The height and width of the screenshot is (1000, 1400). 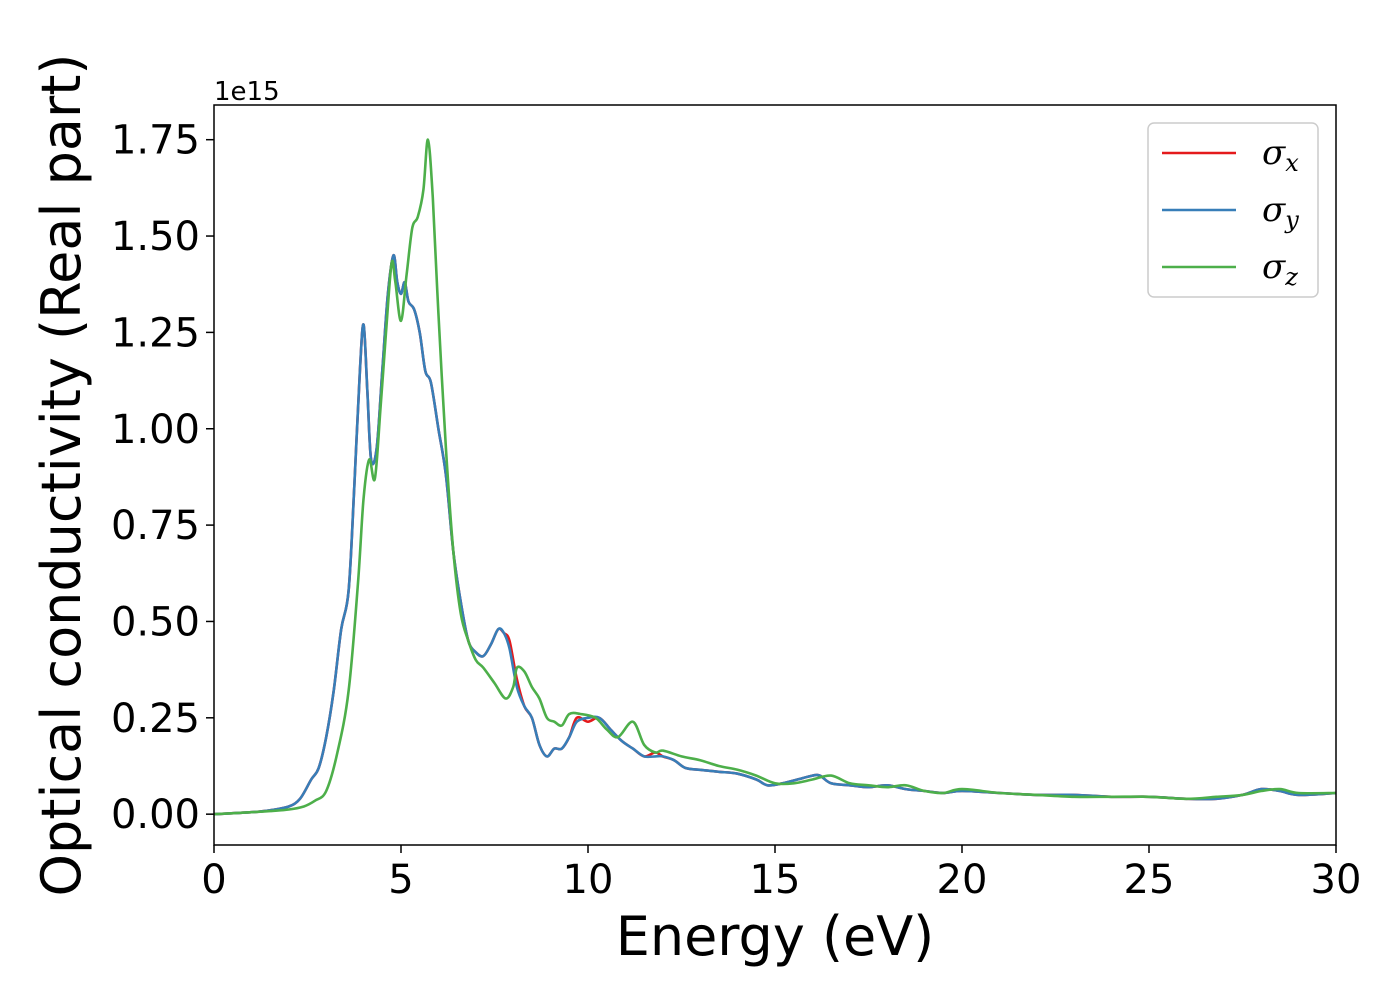 I want to click on x-tick-label: 10, so click(x=588, y=880).